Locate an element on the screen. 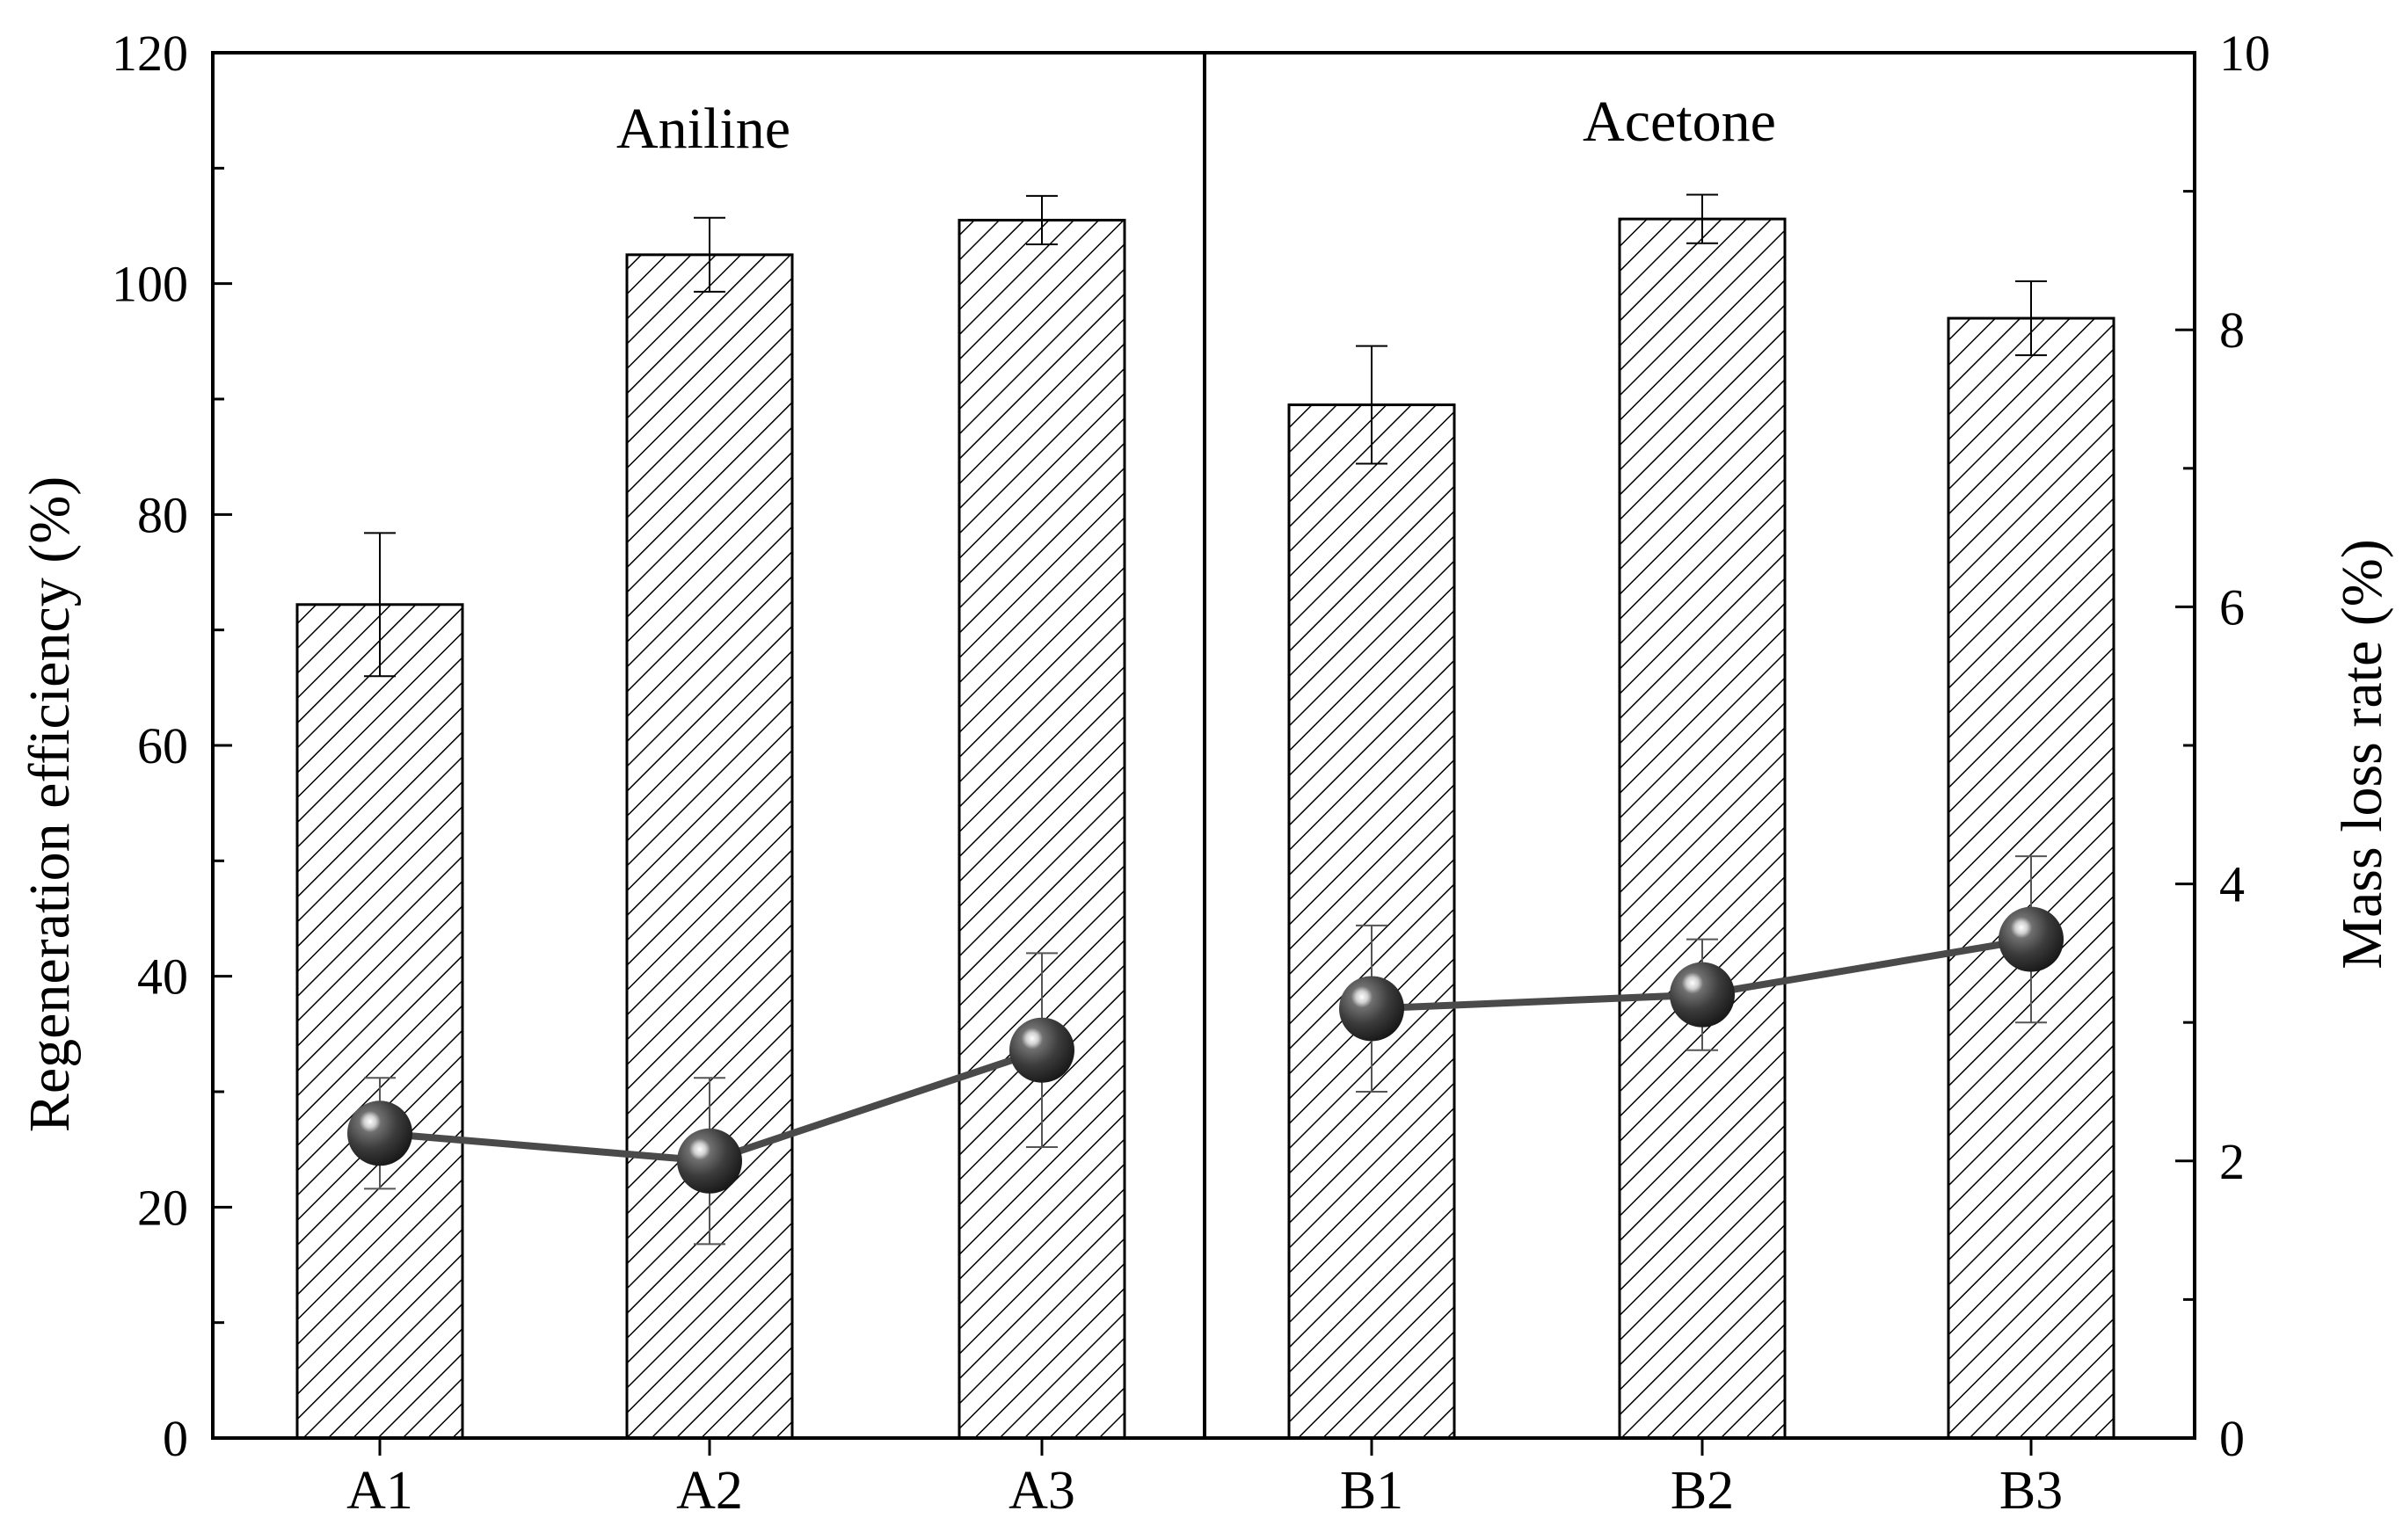 The image size is (2403, 1540). right-tick-label-4: 4 is located at coordinates (2232, 884).